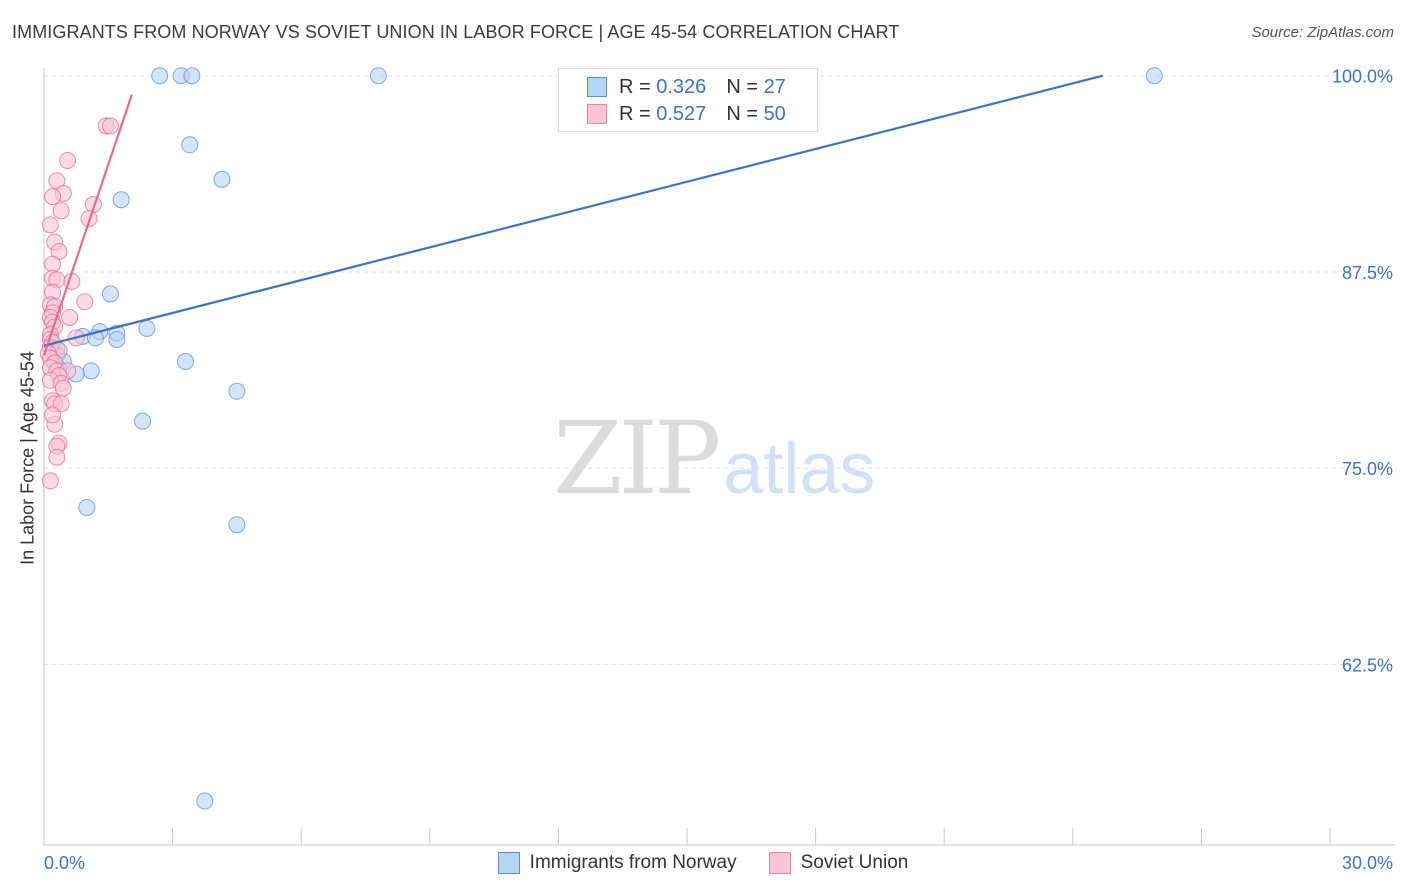 The image size is (1406, 892). Describe the element at coordinates (87, 225) in the screenshot. I see `trendline-soviet` at that location.